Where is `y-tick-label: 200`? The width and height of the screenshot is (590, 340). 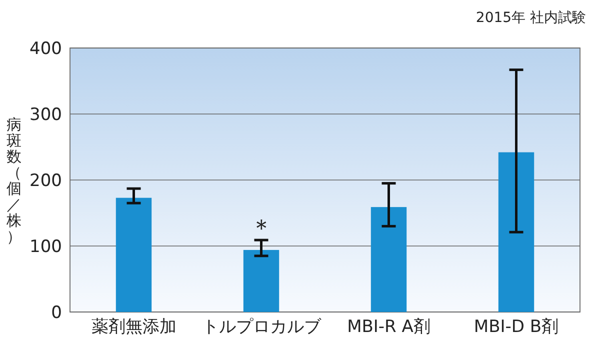 y-tick-label: 200 is located at coordinates (46, 180).